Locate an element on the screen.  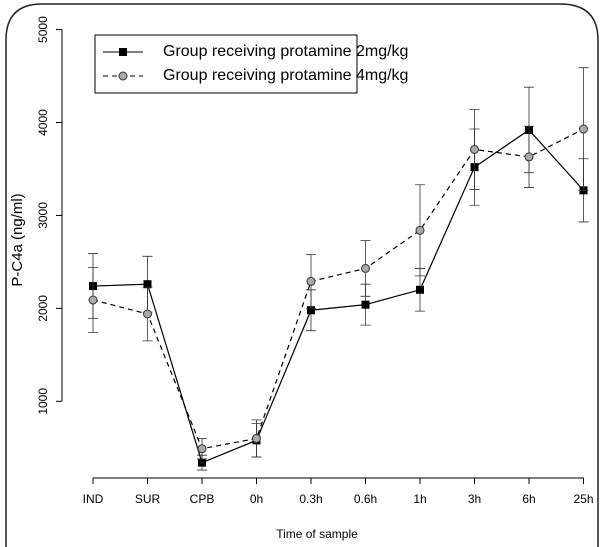
legend-label: Group receiving protamine 2mg/kg is located at coordinates (285, 51).